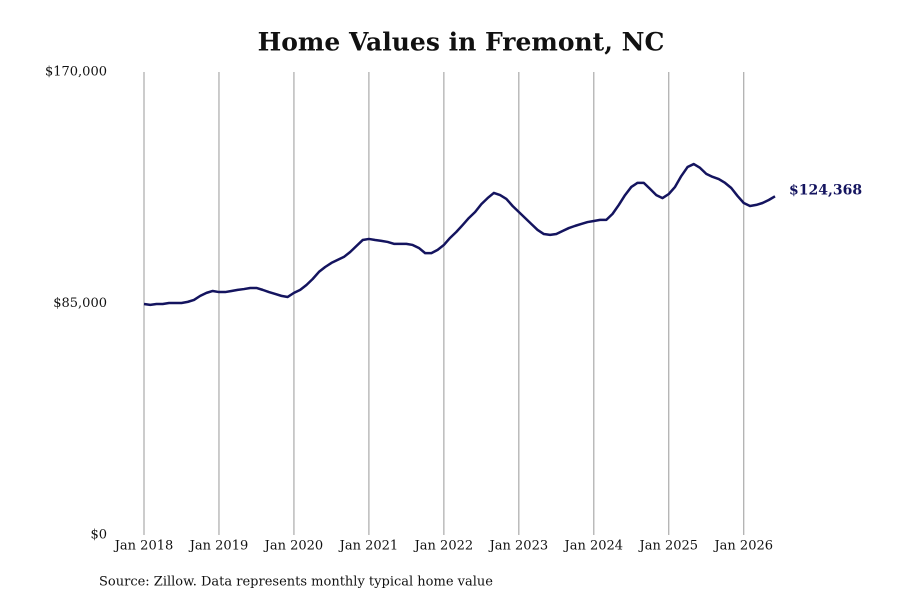 The image size is (900, 600). Describe the element at coordinates (218, 546) in the screenshot. I see `x-tick-label: Jan 2019` at that location.